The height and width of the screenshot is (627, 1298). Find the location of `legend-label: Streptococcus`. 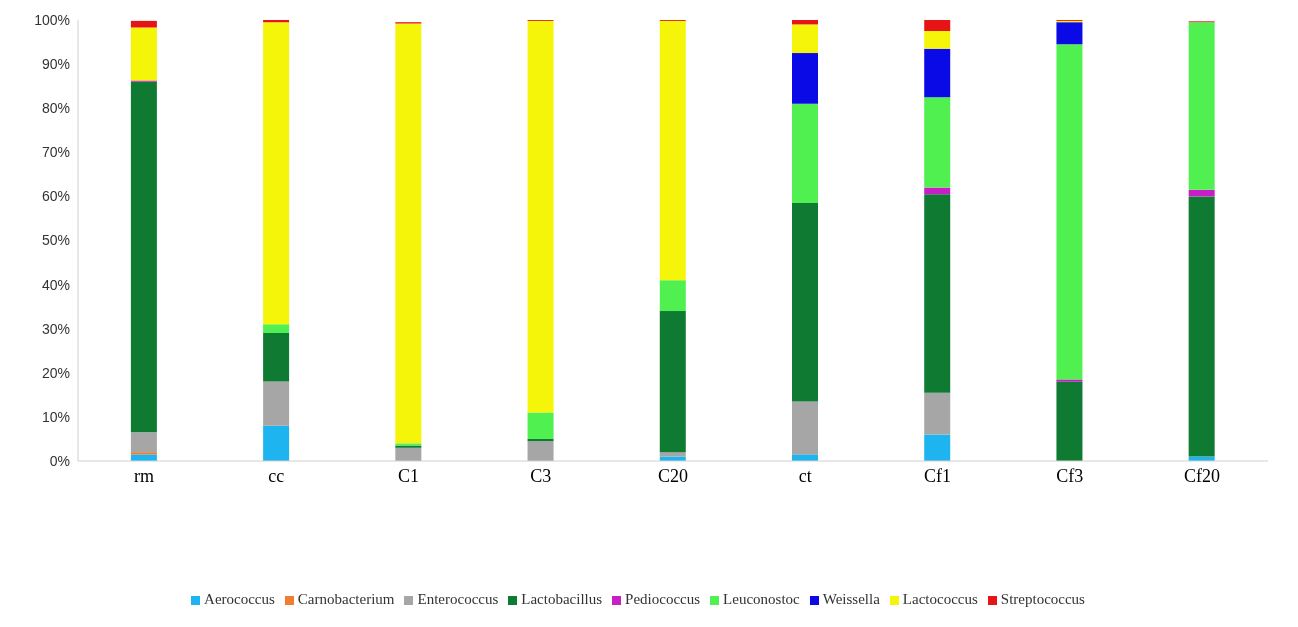

legend-label: Streptococcus is located at coordinates (1042, 599).